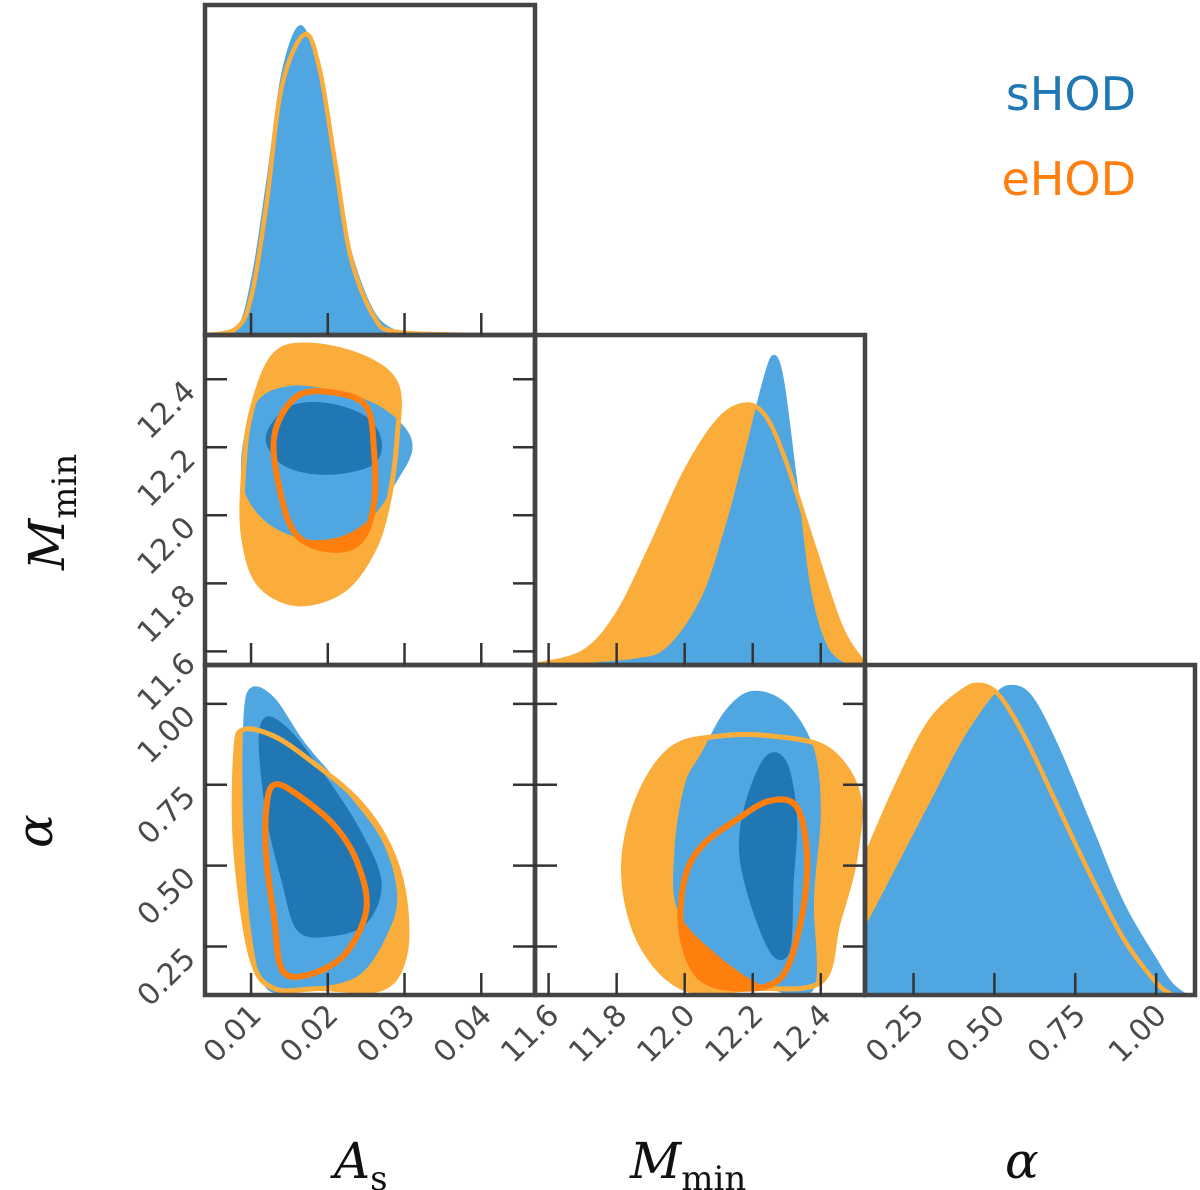 The image size is (1200, 1190). What do you see at coordinates (687, 1161) in the screenshot?
I see `xlabel-Mmin: Mmin` at bounding box center [687, 1161].